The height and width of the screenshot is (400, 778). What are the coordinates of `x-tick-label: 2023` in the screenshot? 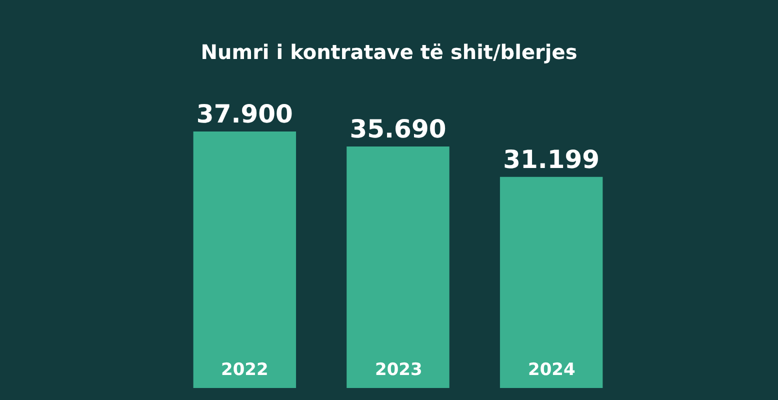 It's located at (398, 370).